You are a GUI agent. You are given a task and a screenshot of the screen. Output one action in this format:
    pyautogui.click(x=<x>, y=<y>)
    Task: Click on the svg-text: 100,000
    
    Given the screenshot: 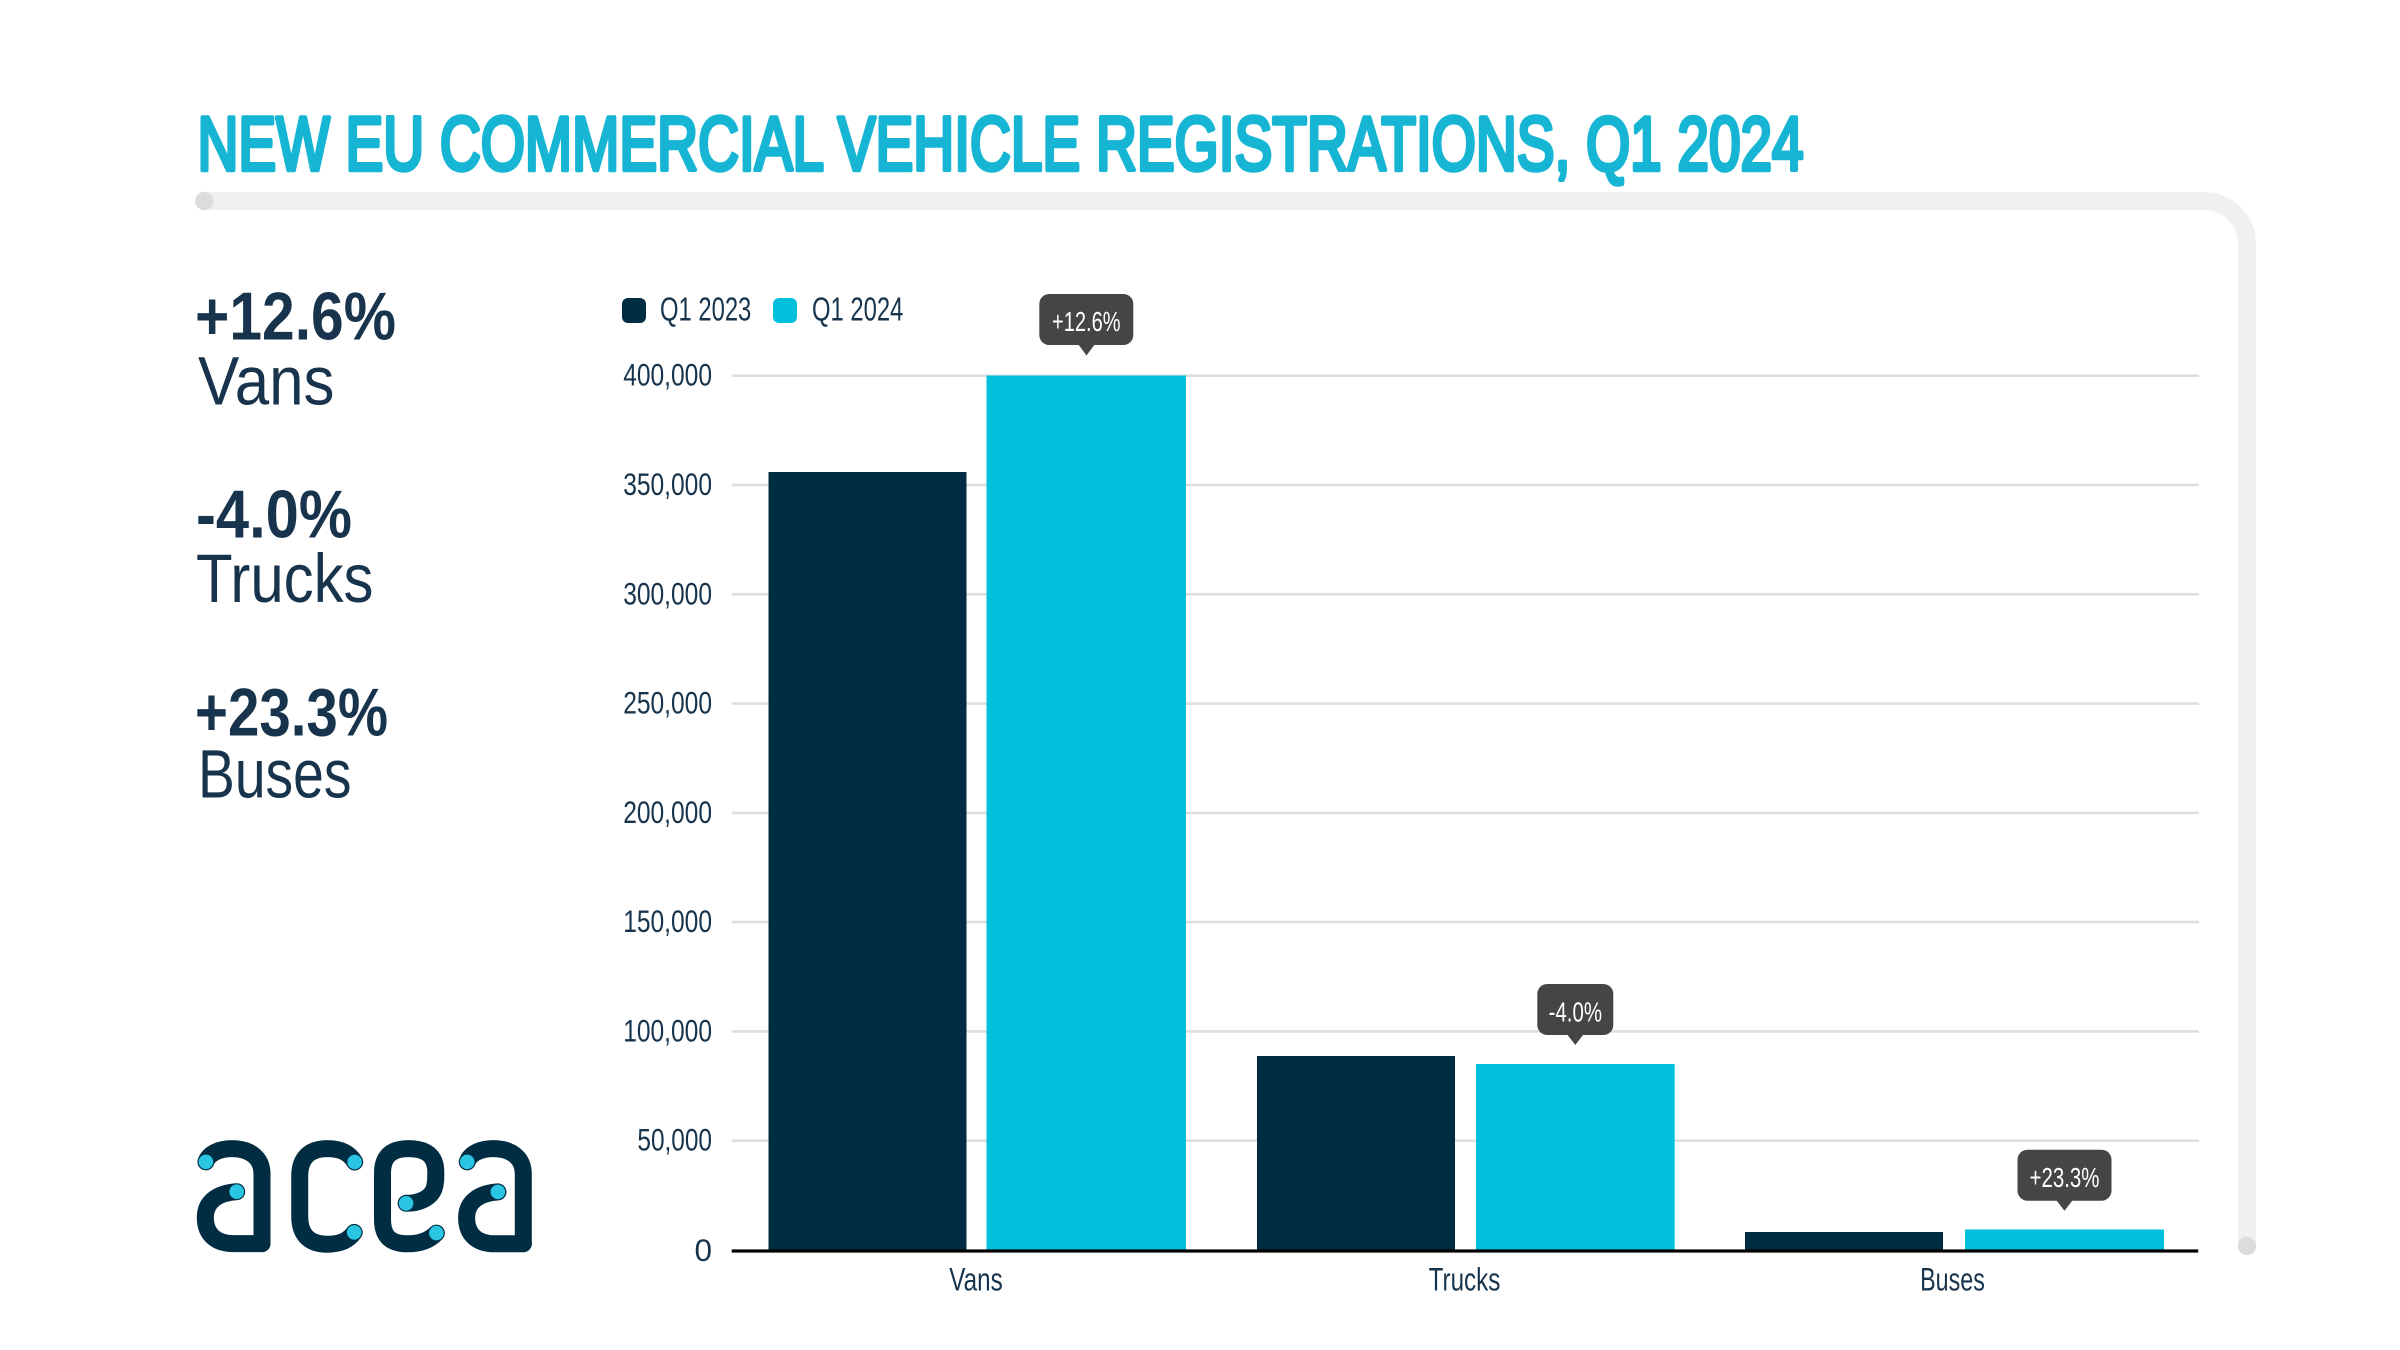 What is the action you would take?
    pyautogui.click(x=667, y=1030)
    